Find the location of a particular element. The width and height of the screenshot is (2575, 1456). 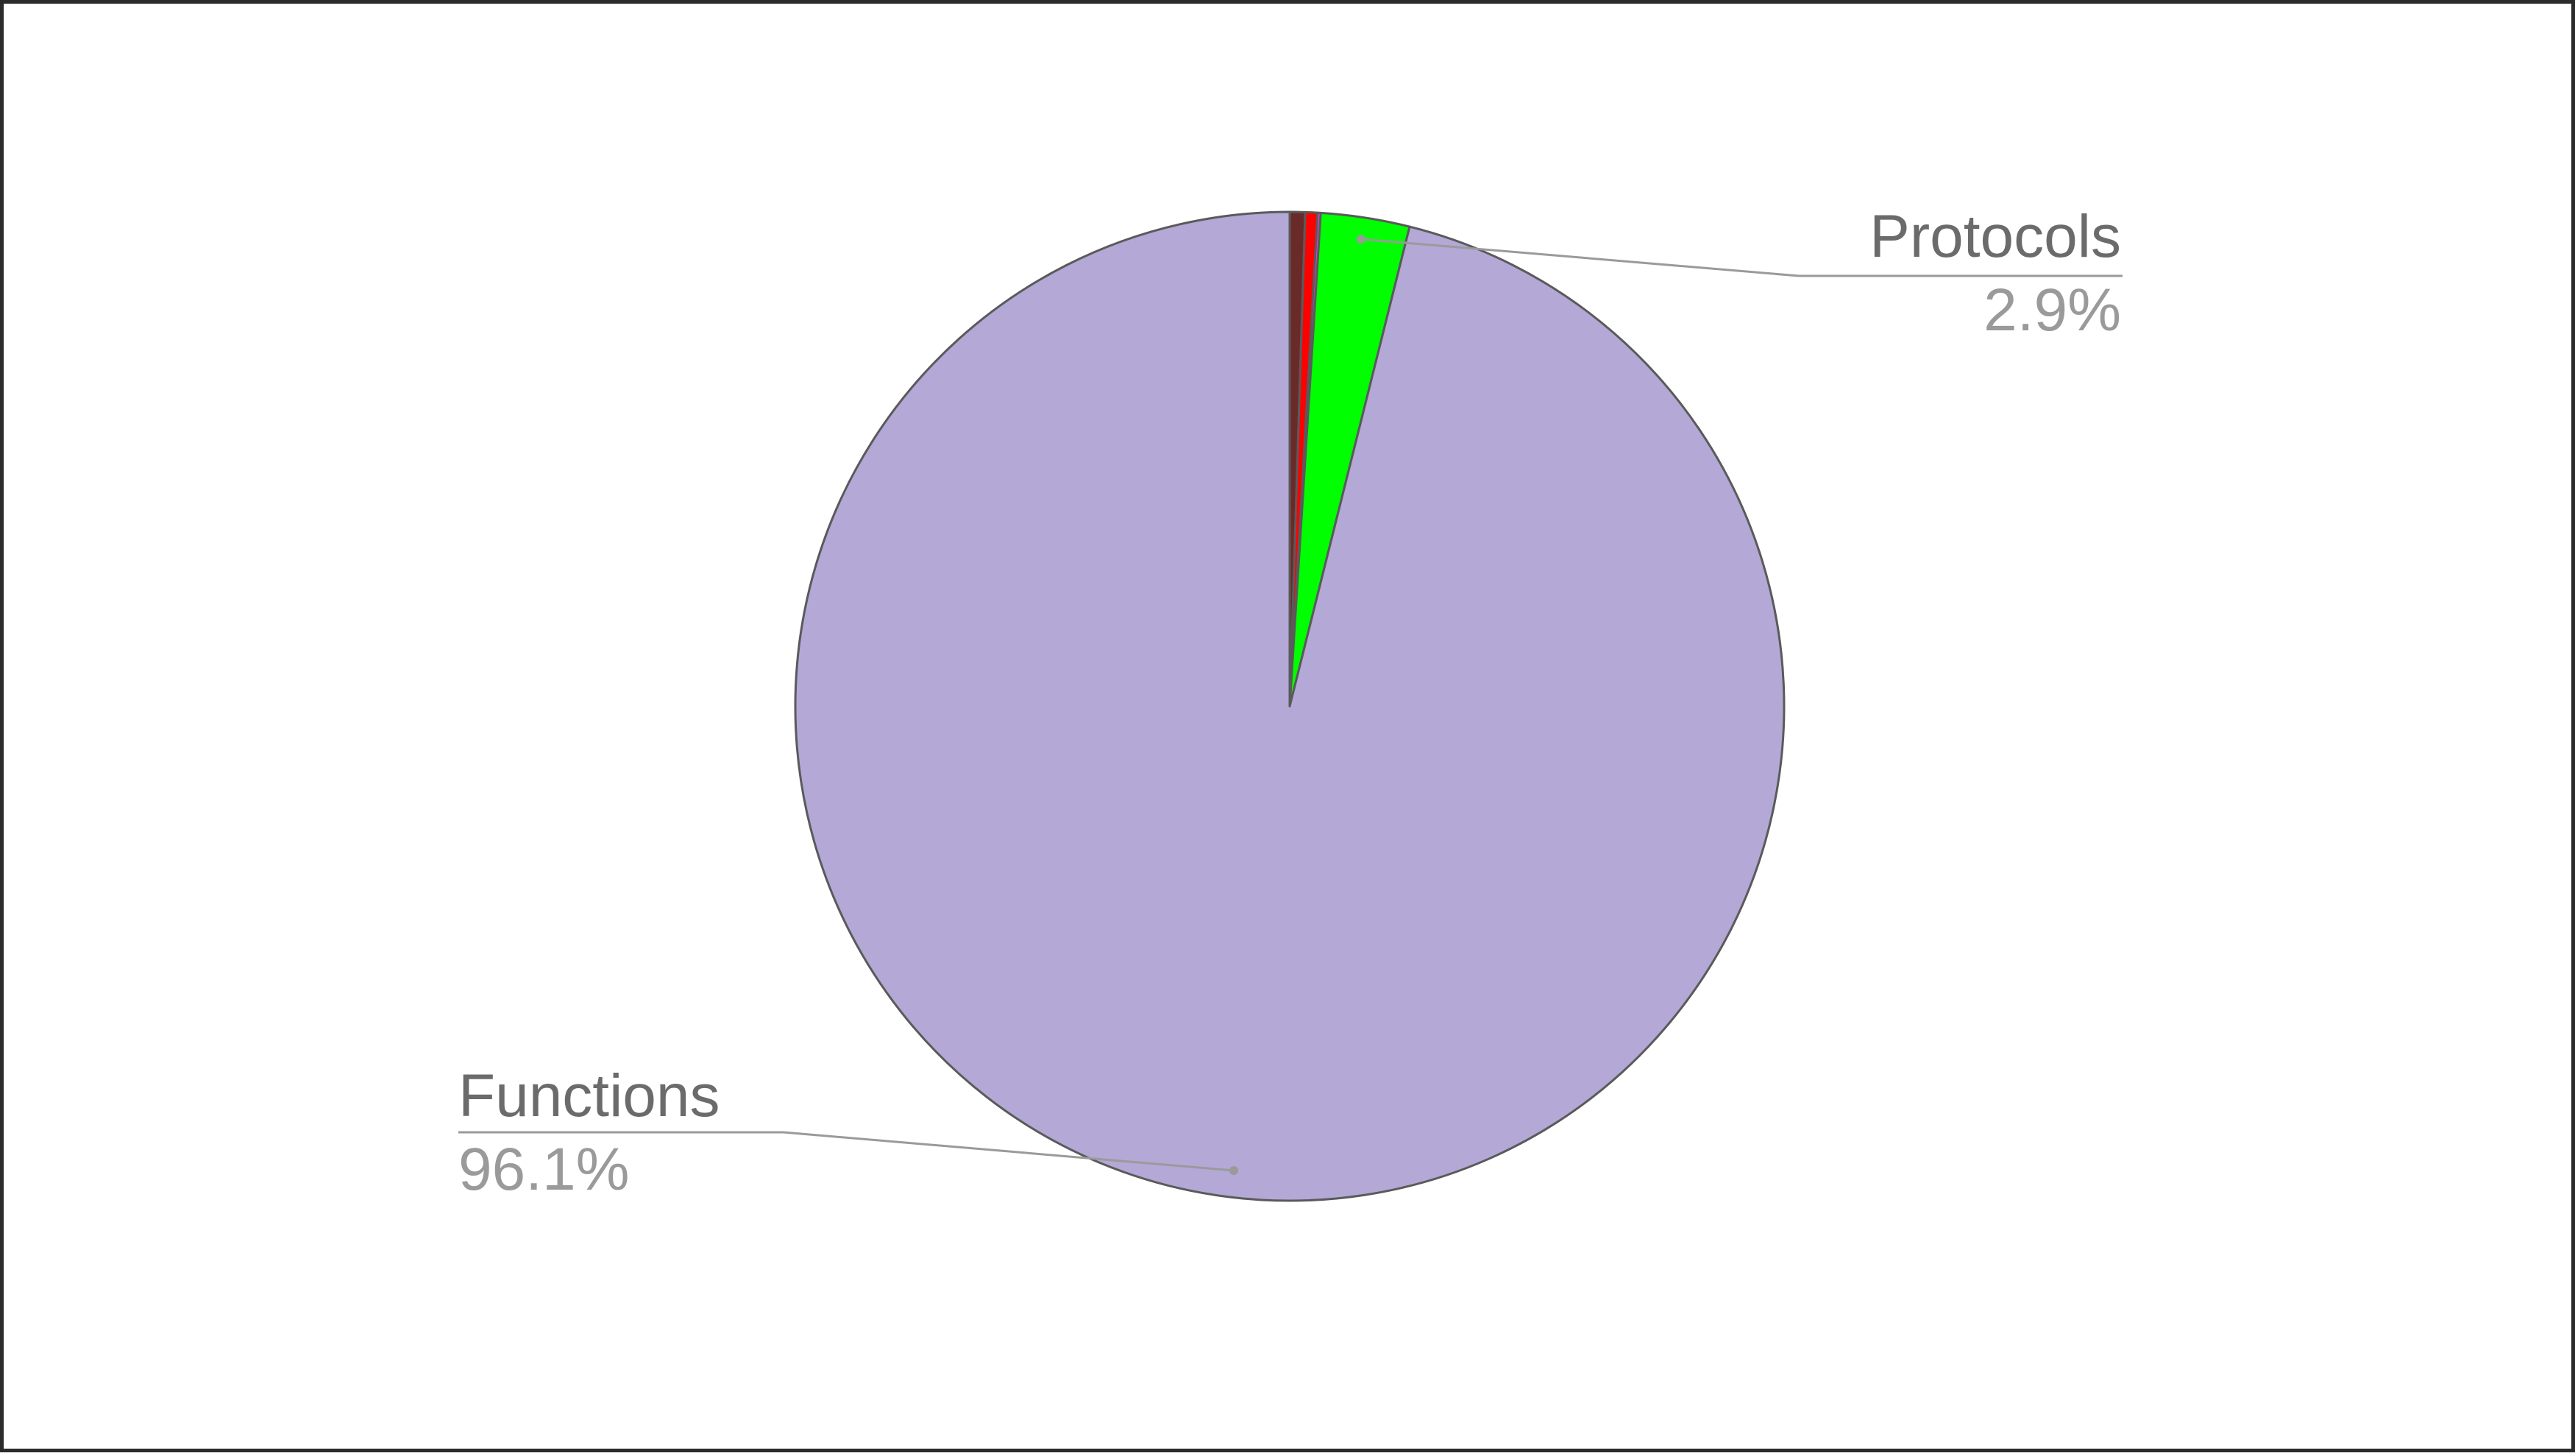

protocols-leader-line is located at coordinates (1742, 258).